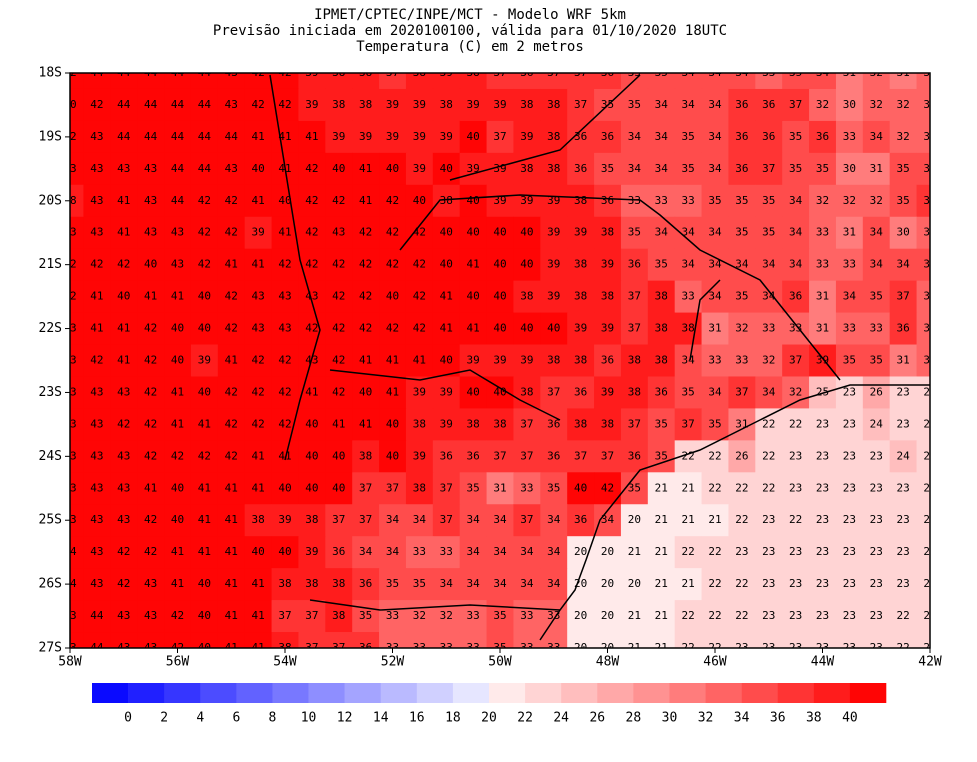  What do you see at coordinates (50, 136) in the screenshot?
I see `y-tick-label: 19S` at bounding box center [50, 136].